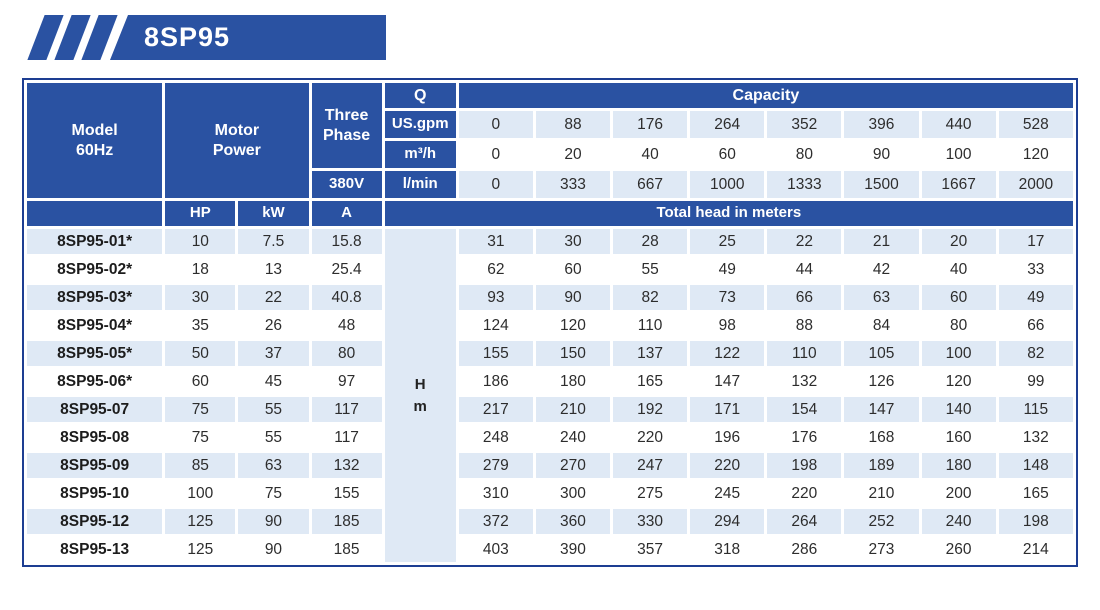  Describe the element at coordinates (95, 521) in the screenshot. I see `model-cell: 8SP95-12` at that location.